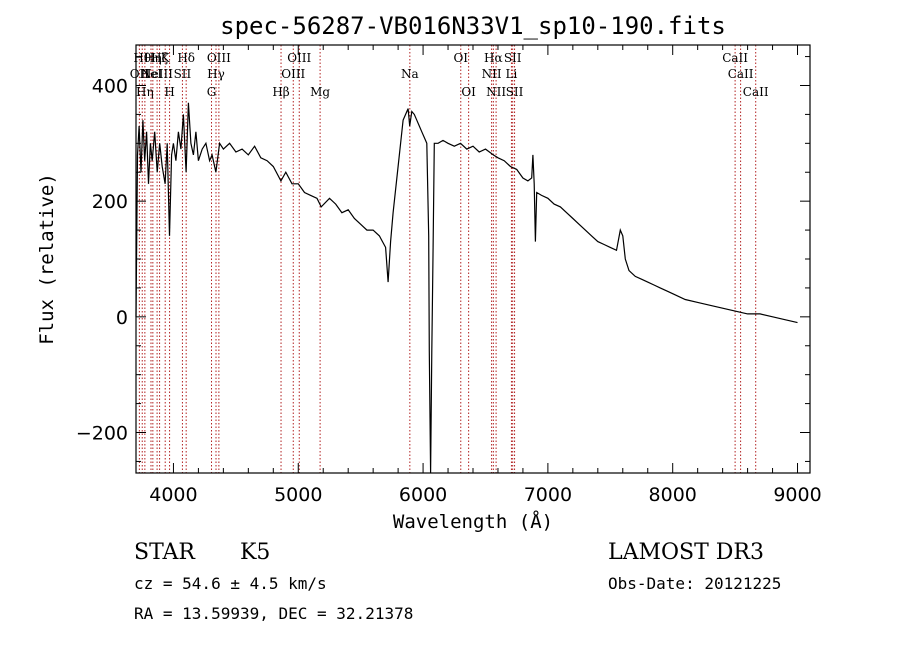 The image size is (900, 649). I want to click on line-marker-label: NeIII, so click(157, 74).